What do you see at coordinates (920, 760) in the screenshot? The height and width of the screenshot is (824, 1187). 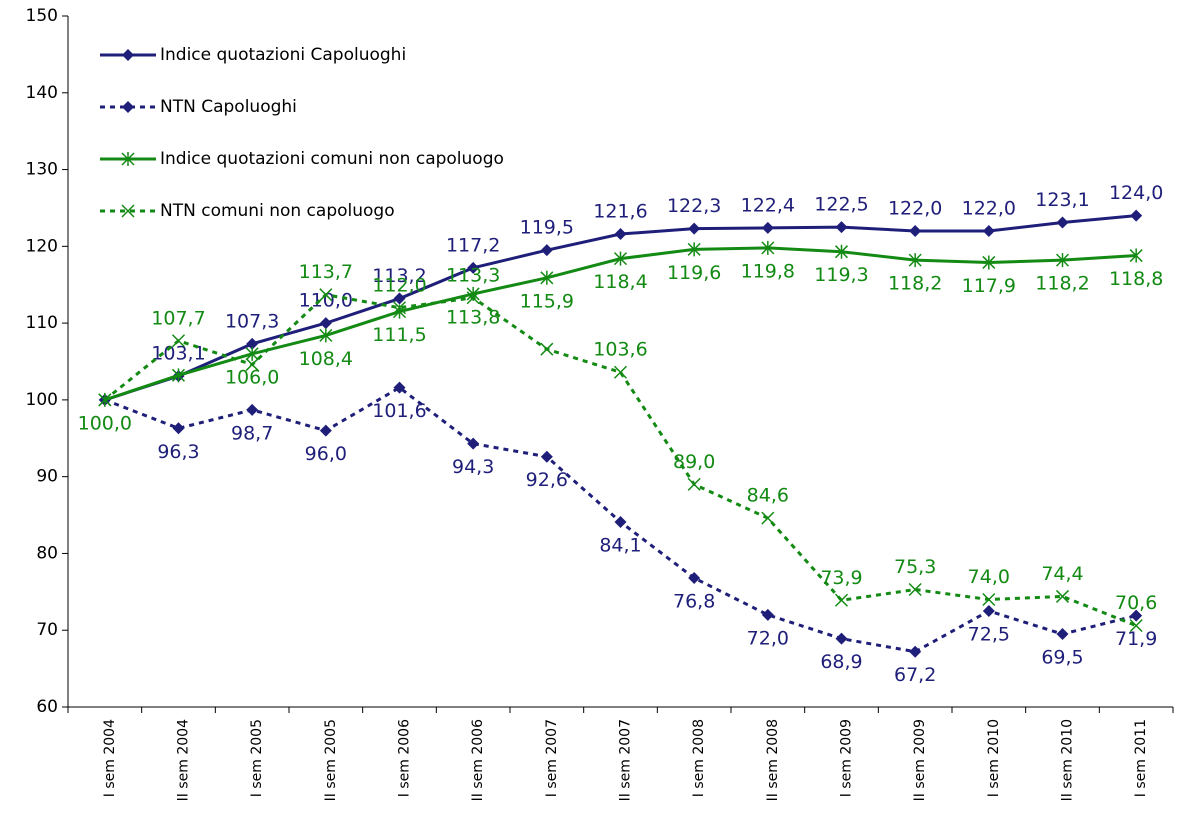 I see `x-tick-label: II sem 2009` at bounding box center [920, 760].